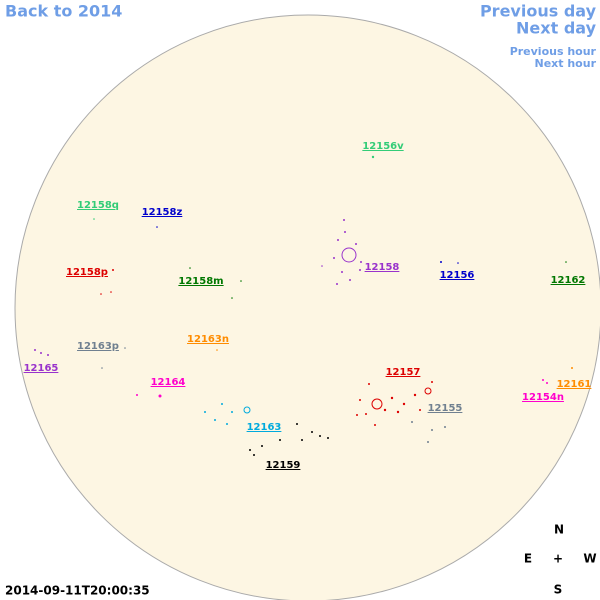 The width and height of the screenshot is (600, 600). I want to click on region-label: 12163n, so click(208, 339).